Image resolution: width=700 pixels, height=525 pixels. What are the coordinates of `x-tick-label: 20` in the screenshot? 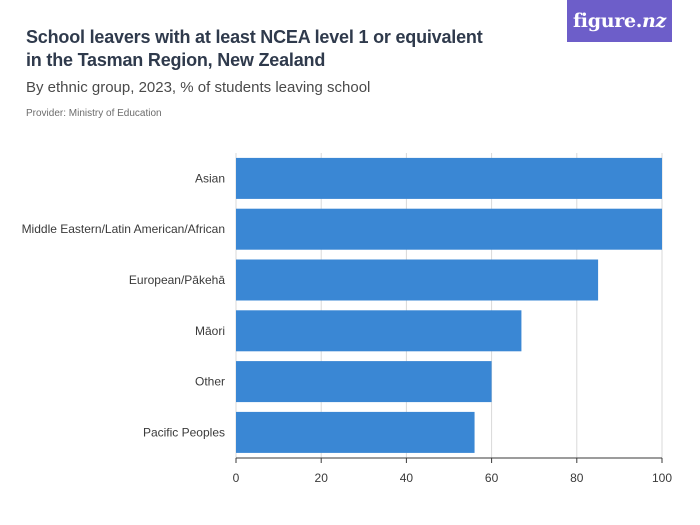 It's located at (322, 478).